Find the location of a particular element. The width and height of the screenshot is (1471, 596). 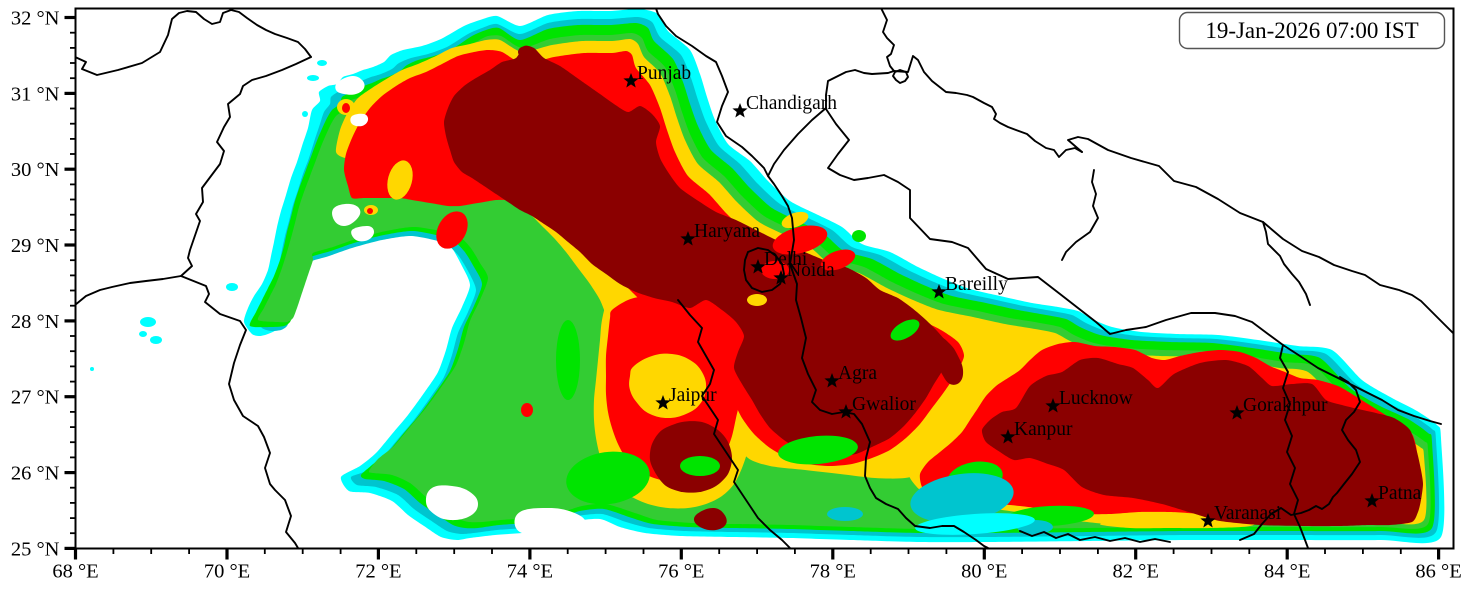

svg-text: 76 °E is located at coordinates (681, 572).